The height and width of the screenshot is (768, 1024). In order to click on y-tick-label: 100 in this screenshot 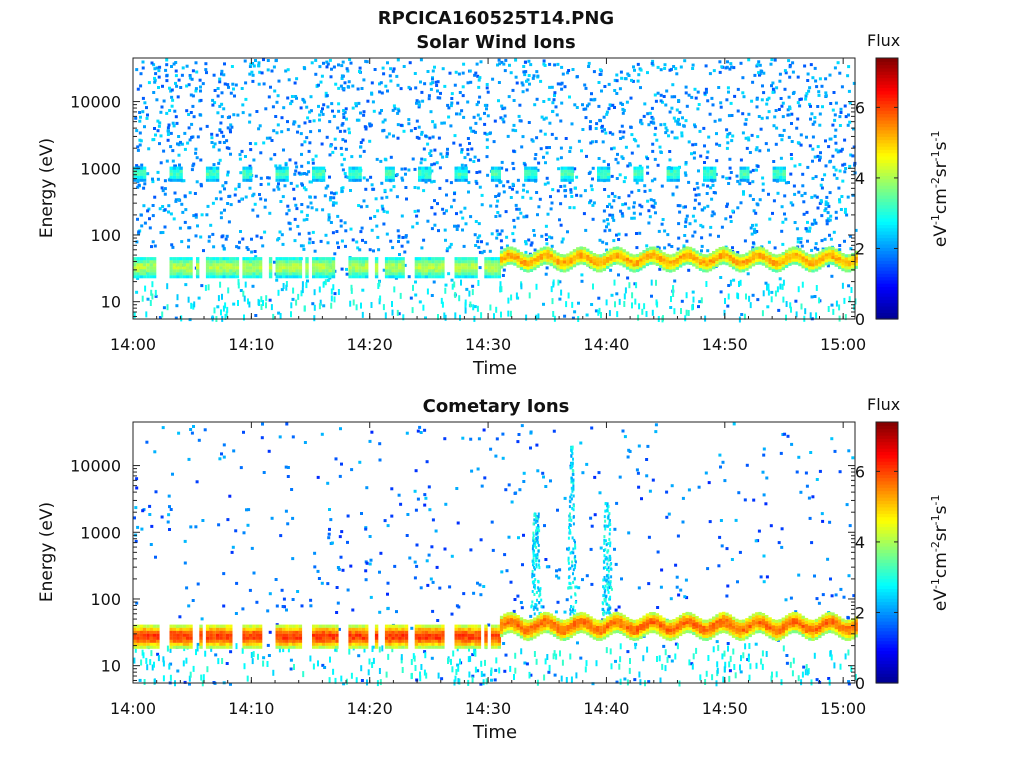, I will do `click(105, 235)`.